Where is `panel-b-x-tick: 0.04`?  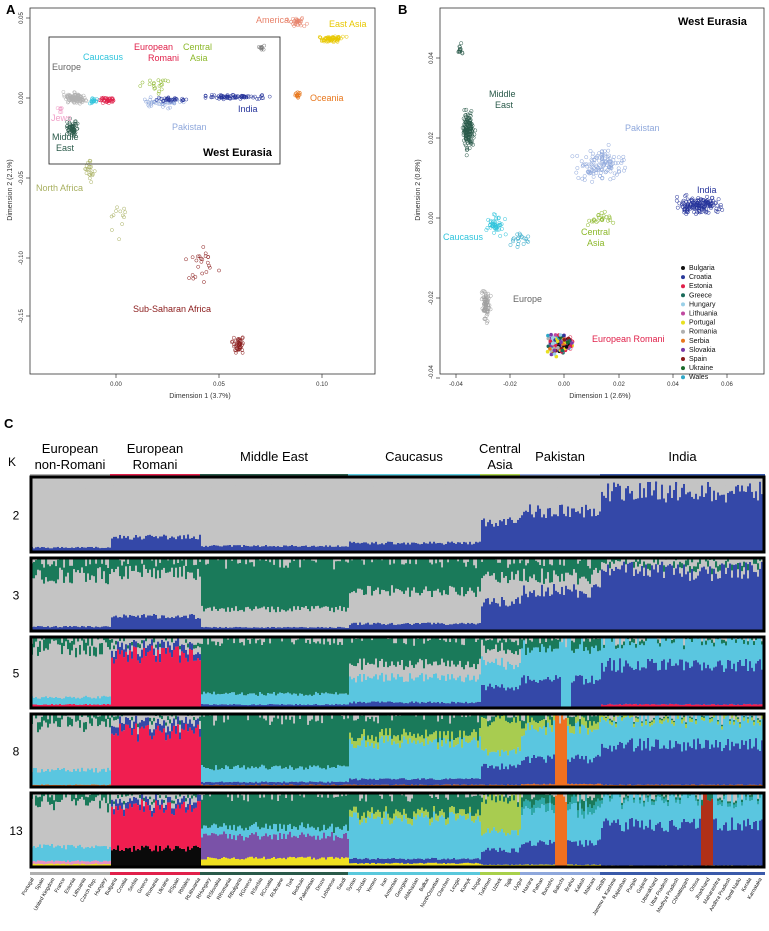 panel-b-x-tick: 0.04 is located at coordinates (673, 385).